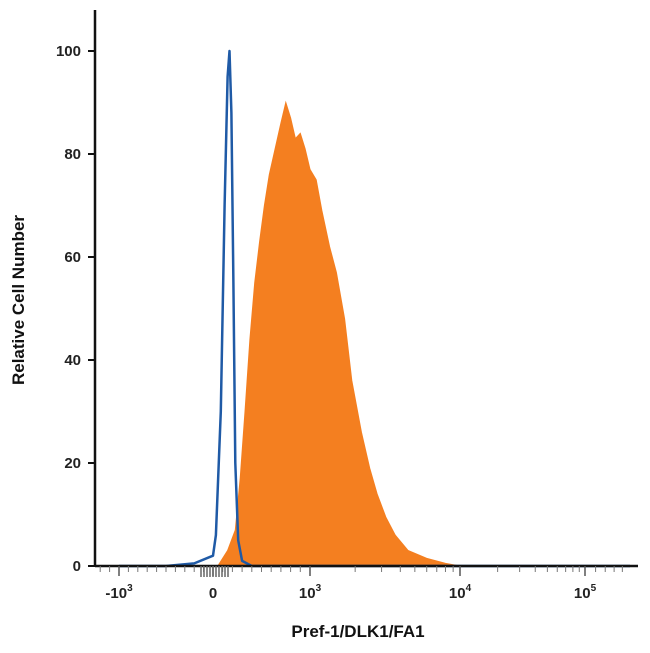  I want to click on x-axis-ticks: -103 0 10³ 10⁴ 10⁵, so click(361, 584).